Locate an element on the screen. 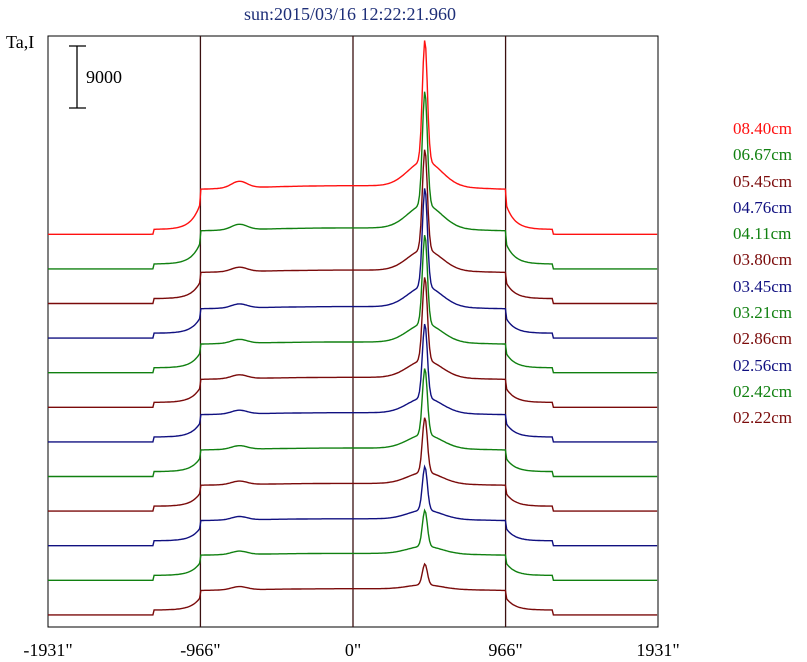 The width and height of the screenshot is (807, 662). scale-bar-label: 9000 is located at coordinates (104, 77).